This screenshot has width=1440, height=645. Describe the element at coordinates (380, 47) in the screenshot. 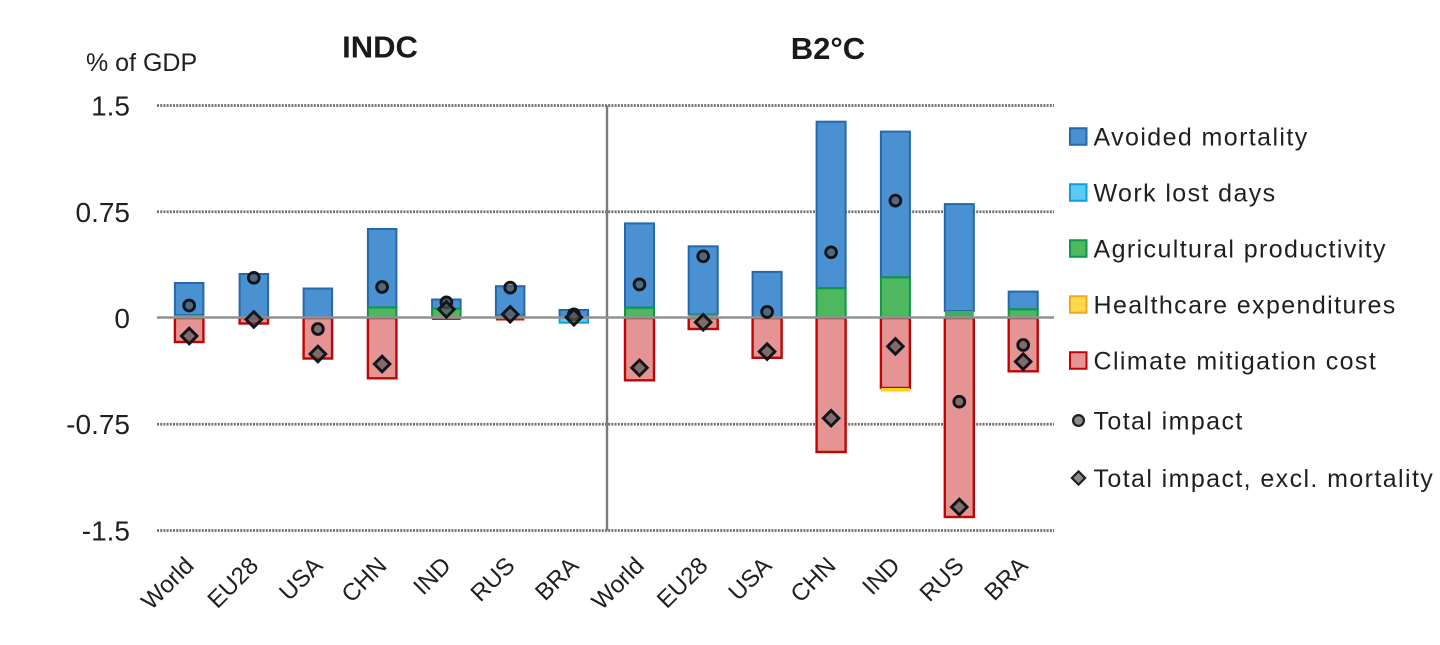

I see `svg-text: INDC` at that location.